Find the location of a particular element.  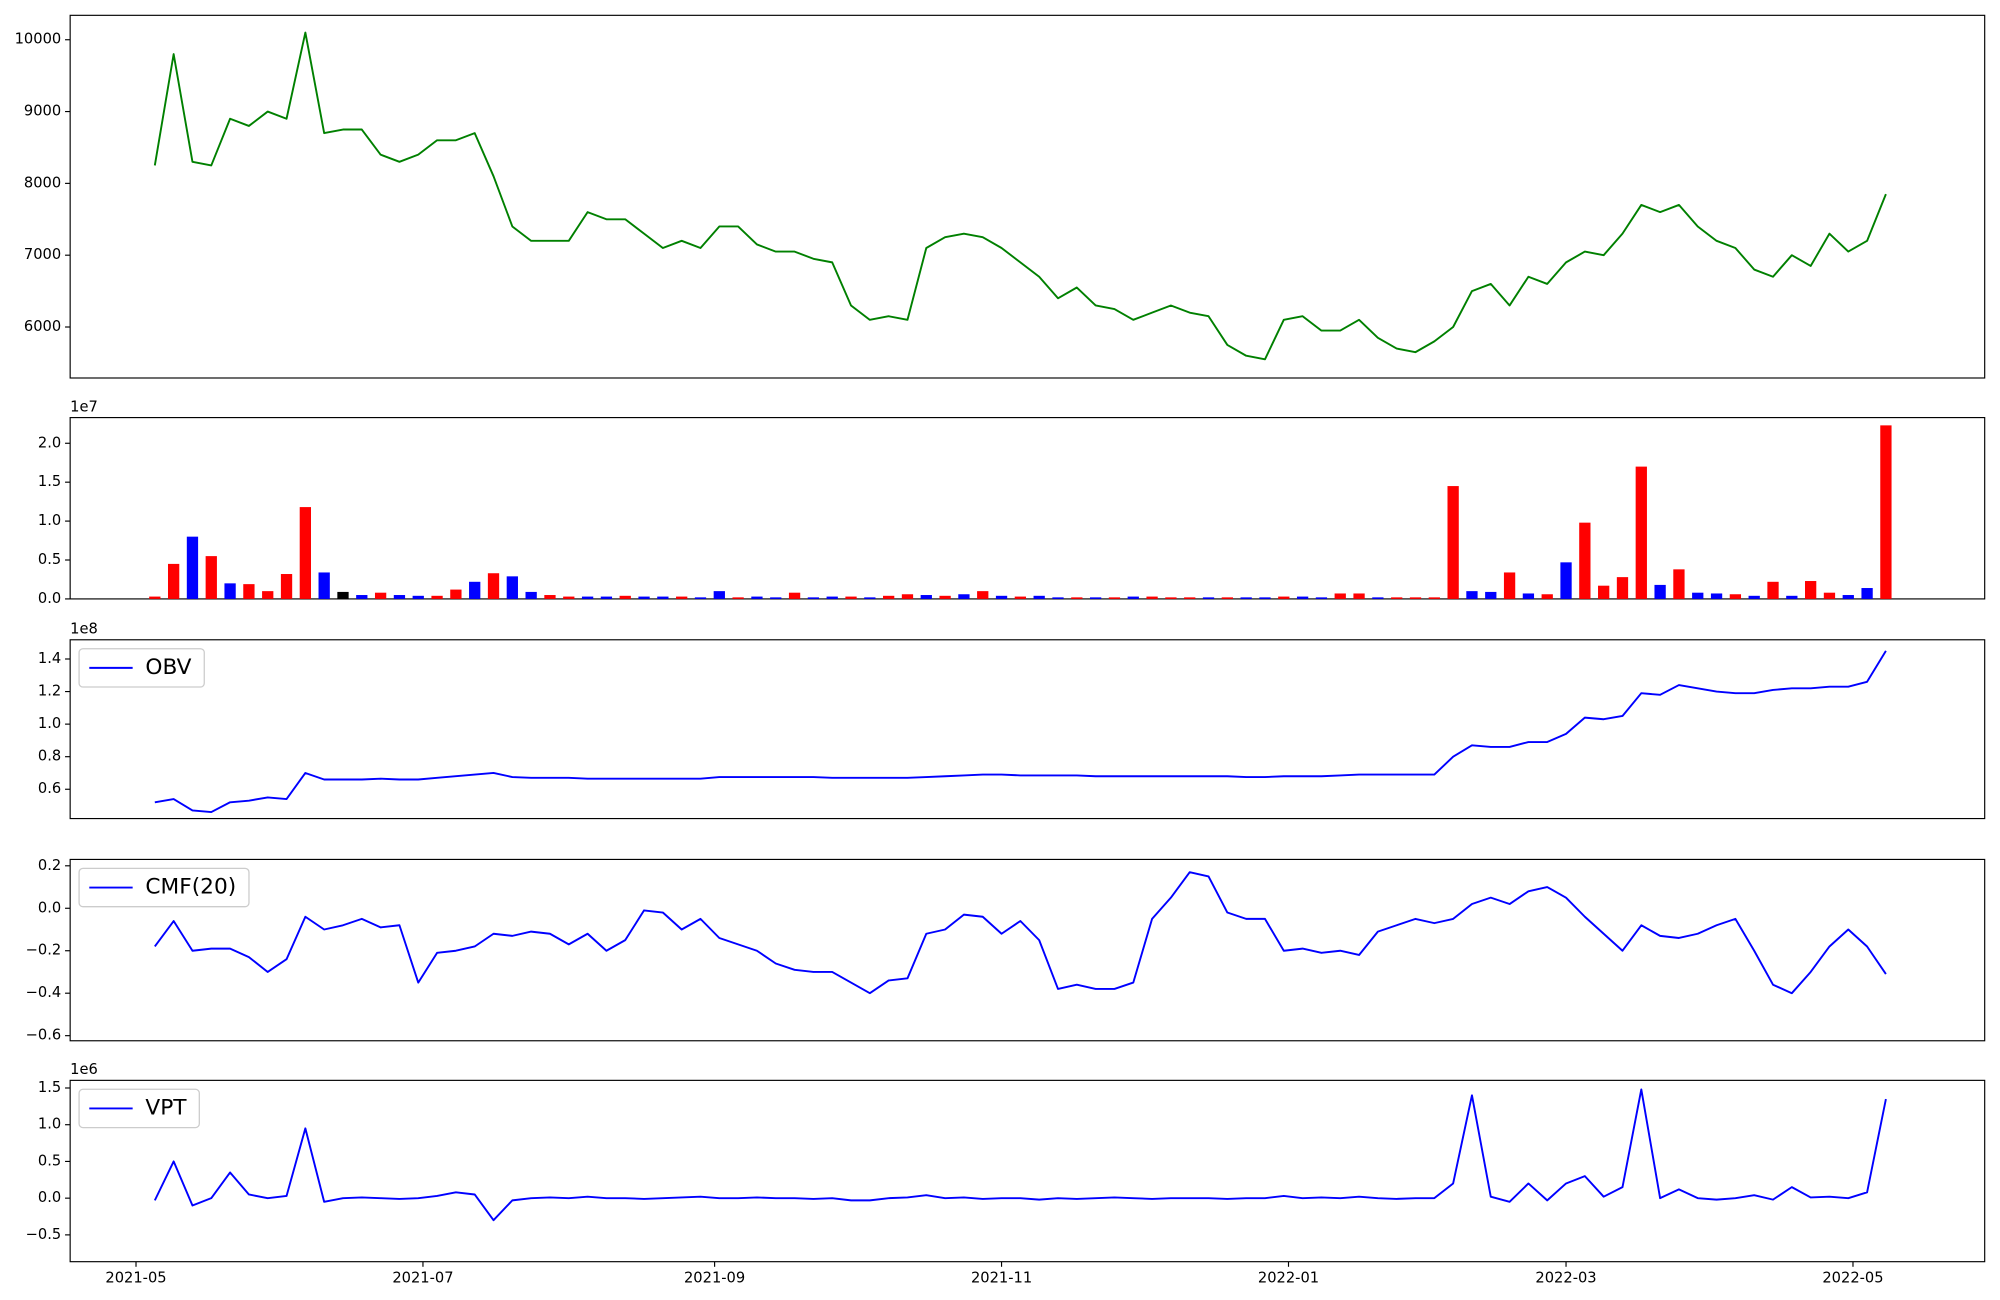

x-tick-label: 2022-03 is located at coordinates (1565, 1277).